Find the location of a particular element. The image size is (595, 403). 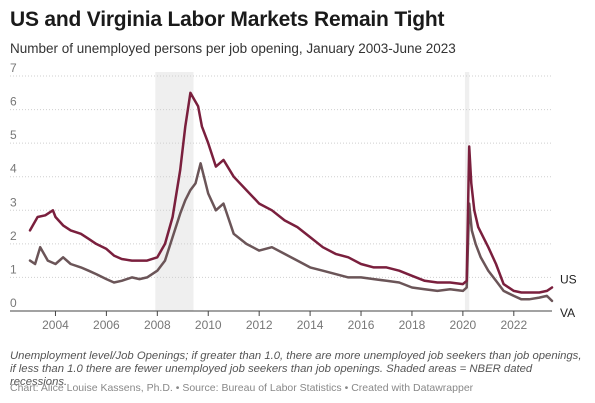

y-tick-label-0: 0 is located at coordinates (13, 303).